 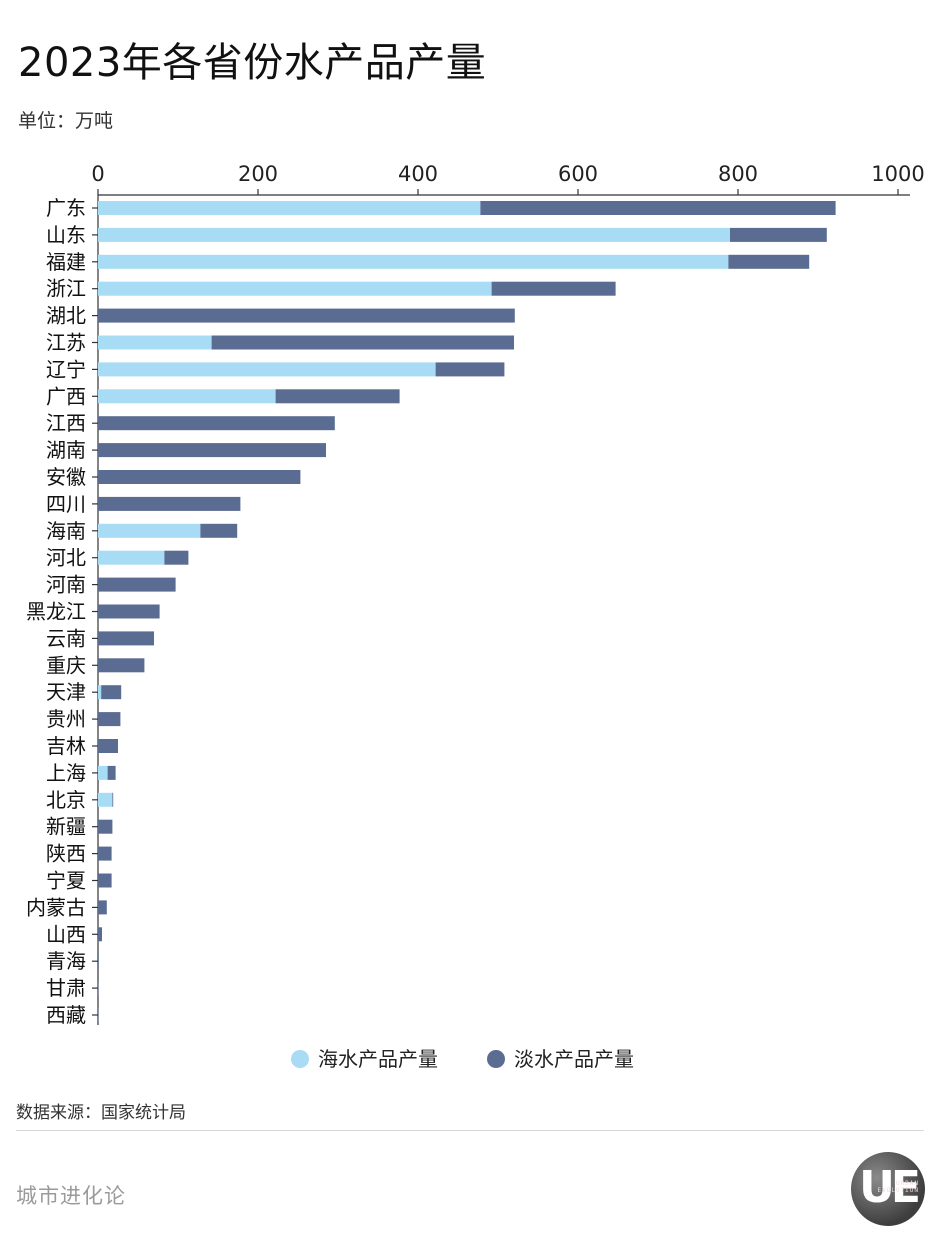 I want to click on footer-brand: 城市进化论, so click(x=71, y=1196).